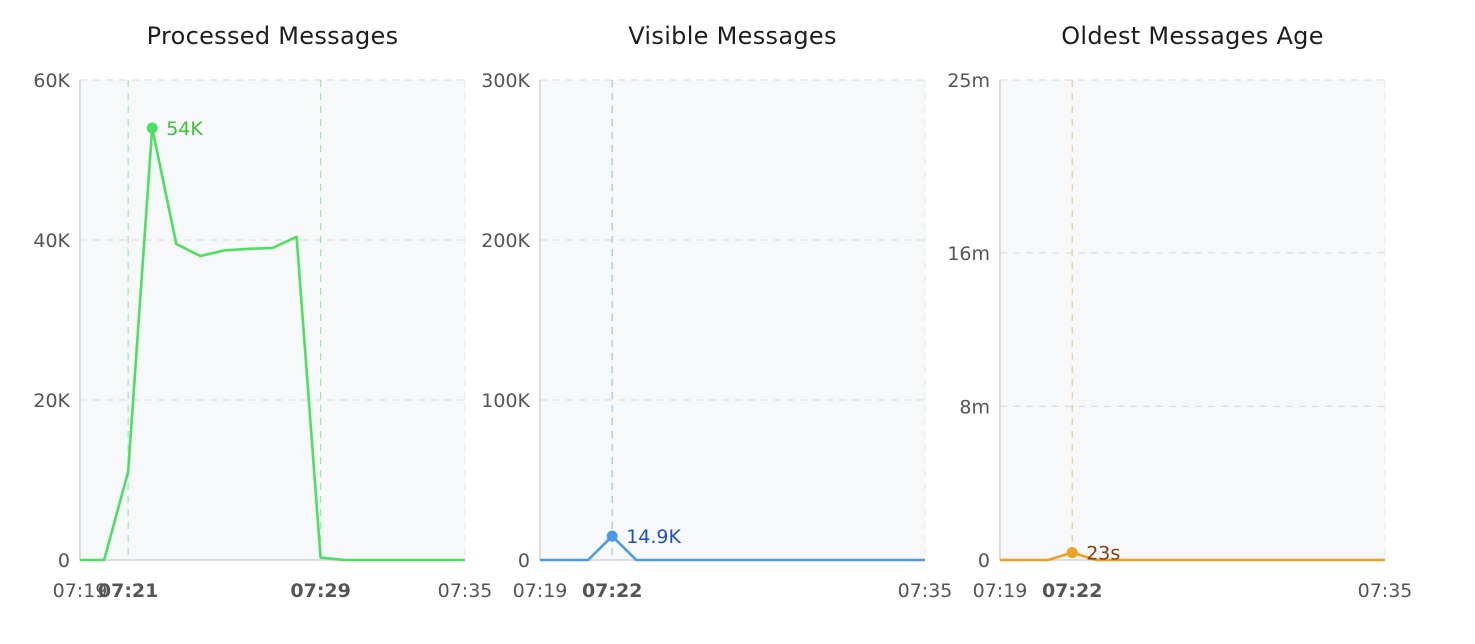 Image resolution: width=1475 pixels, height=644 pixels. I want to click on peak-label: 54K, so click(184, 129).